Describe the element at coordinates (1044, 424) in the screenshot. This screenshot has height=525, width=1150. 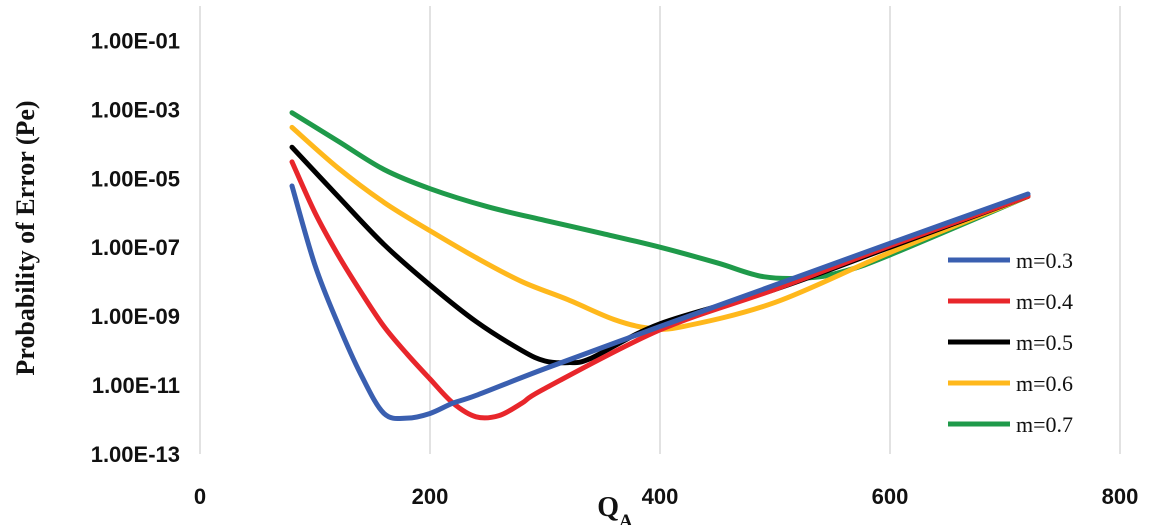
I see `legend-label: m=0.7` at that location.